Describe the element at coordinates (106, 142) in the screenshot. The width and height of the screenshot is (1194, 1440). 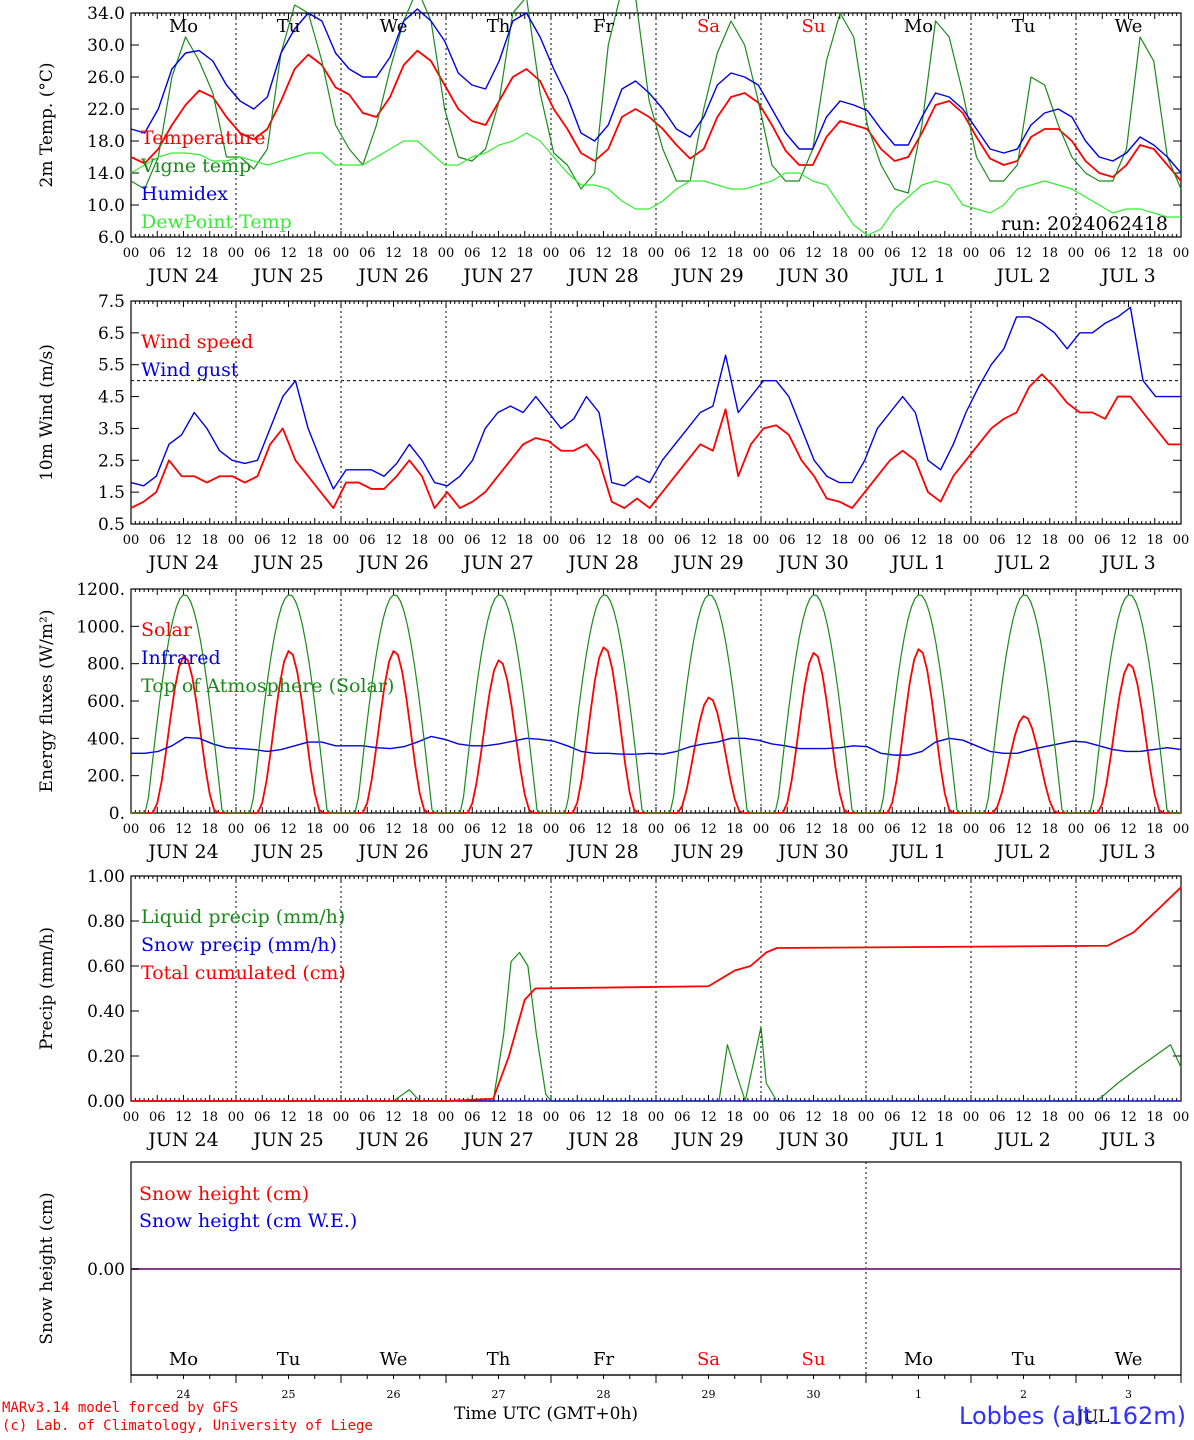
I see `y-tick-label: 18.0` at that location.